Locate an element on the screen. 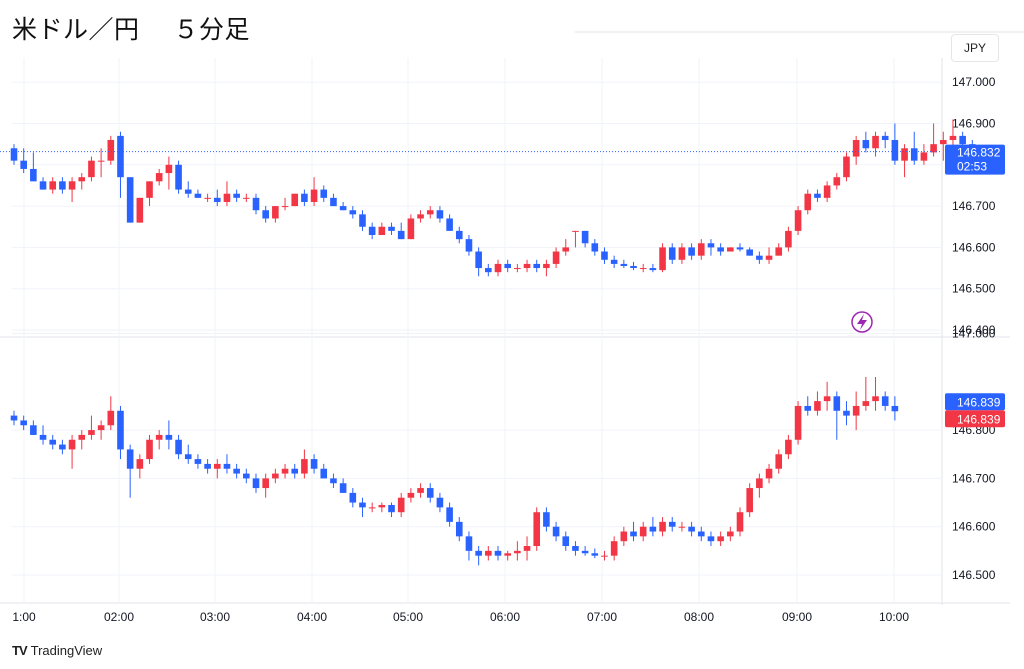  last-price-badge is located at coordinates (975, 159).